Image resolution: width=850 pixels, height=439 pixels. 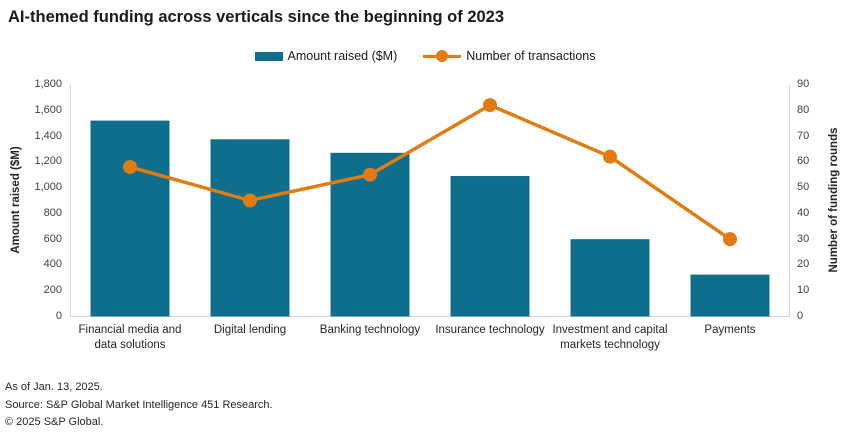 I want to click on y-axis-tick: 50, so click(x=803, y=187).